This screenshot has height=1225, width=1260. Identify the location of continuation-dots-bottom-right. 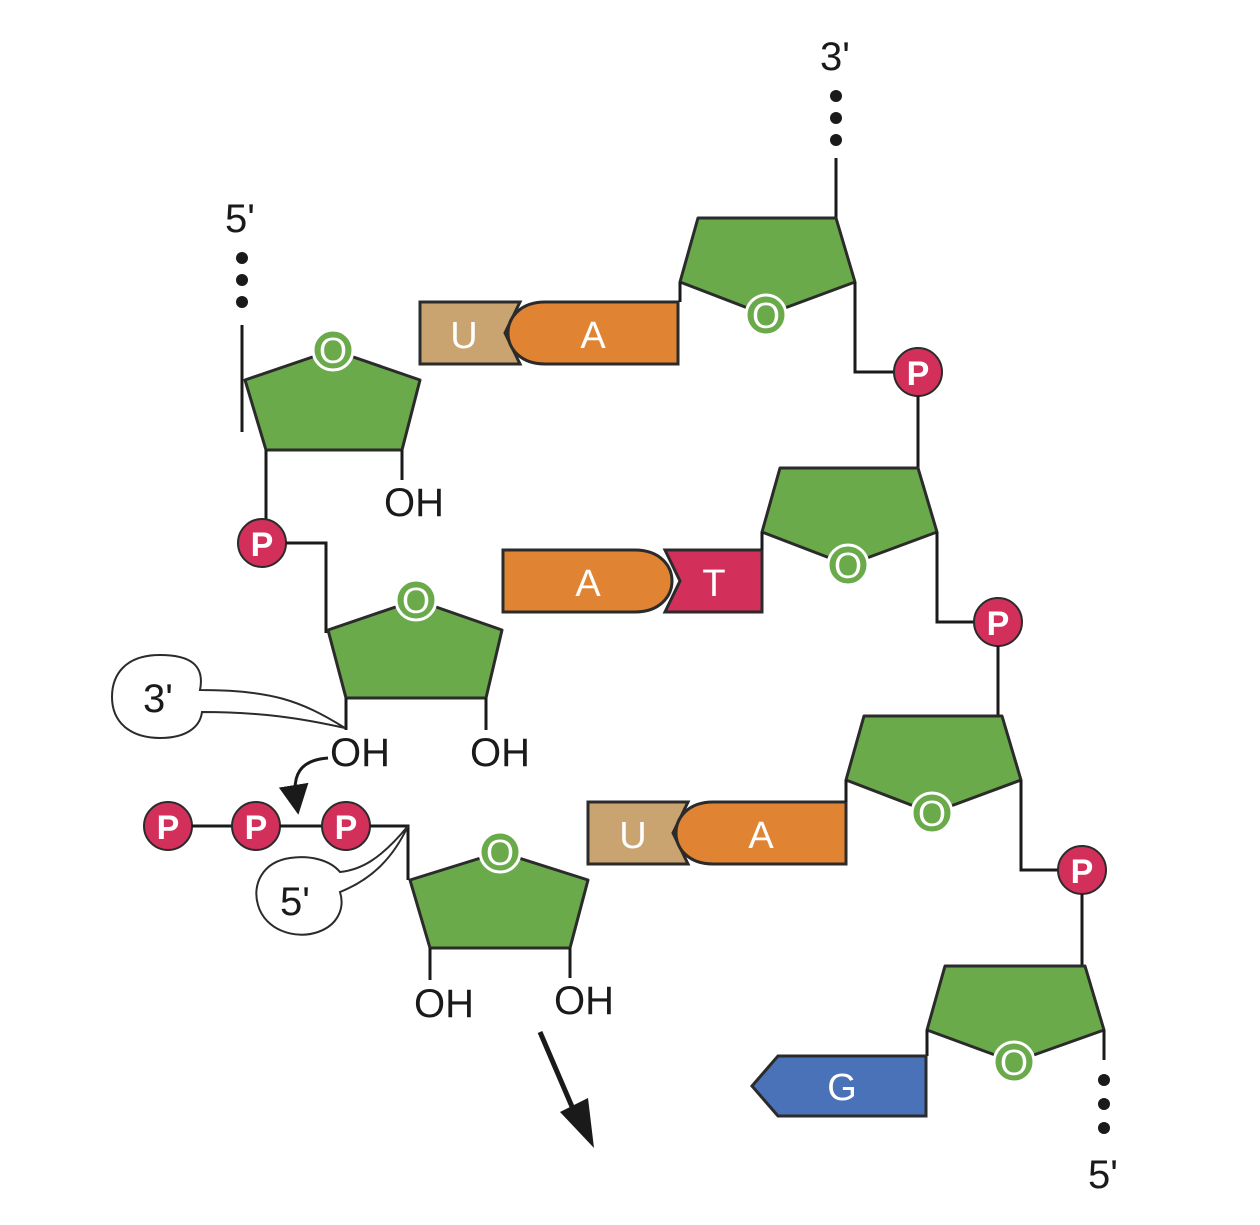
(1104, 1104).